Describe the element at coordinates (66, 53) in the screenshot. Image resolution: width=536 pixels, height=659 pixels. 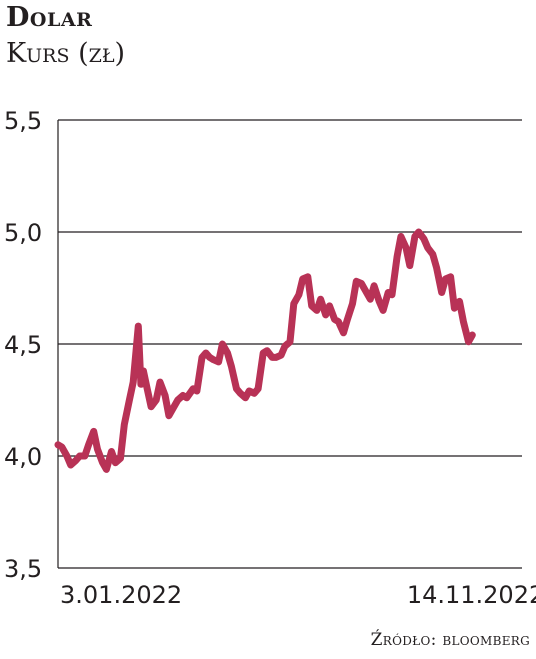
I see `chart-subtitle: Kurs (zł)` at that location.